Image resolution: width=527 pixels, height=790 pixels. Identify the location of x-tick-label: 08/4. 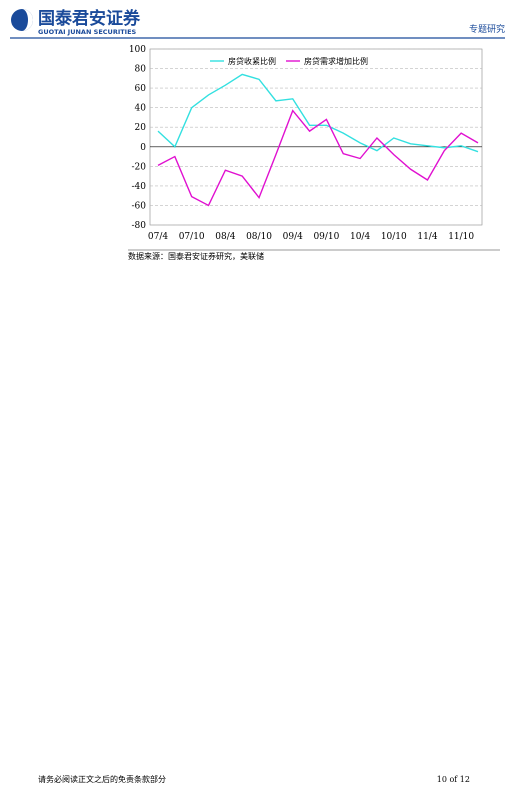
(225, 237).